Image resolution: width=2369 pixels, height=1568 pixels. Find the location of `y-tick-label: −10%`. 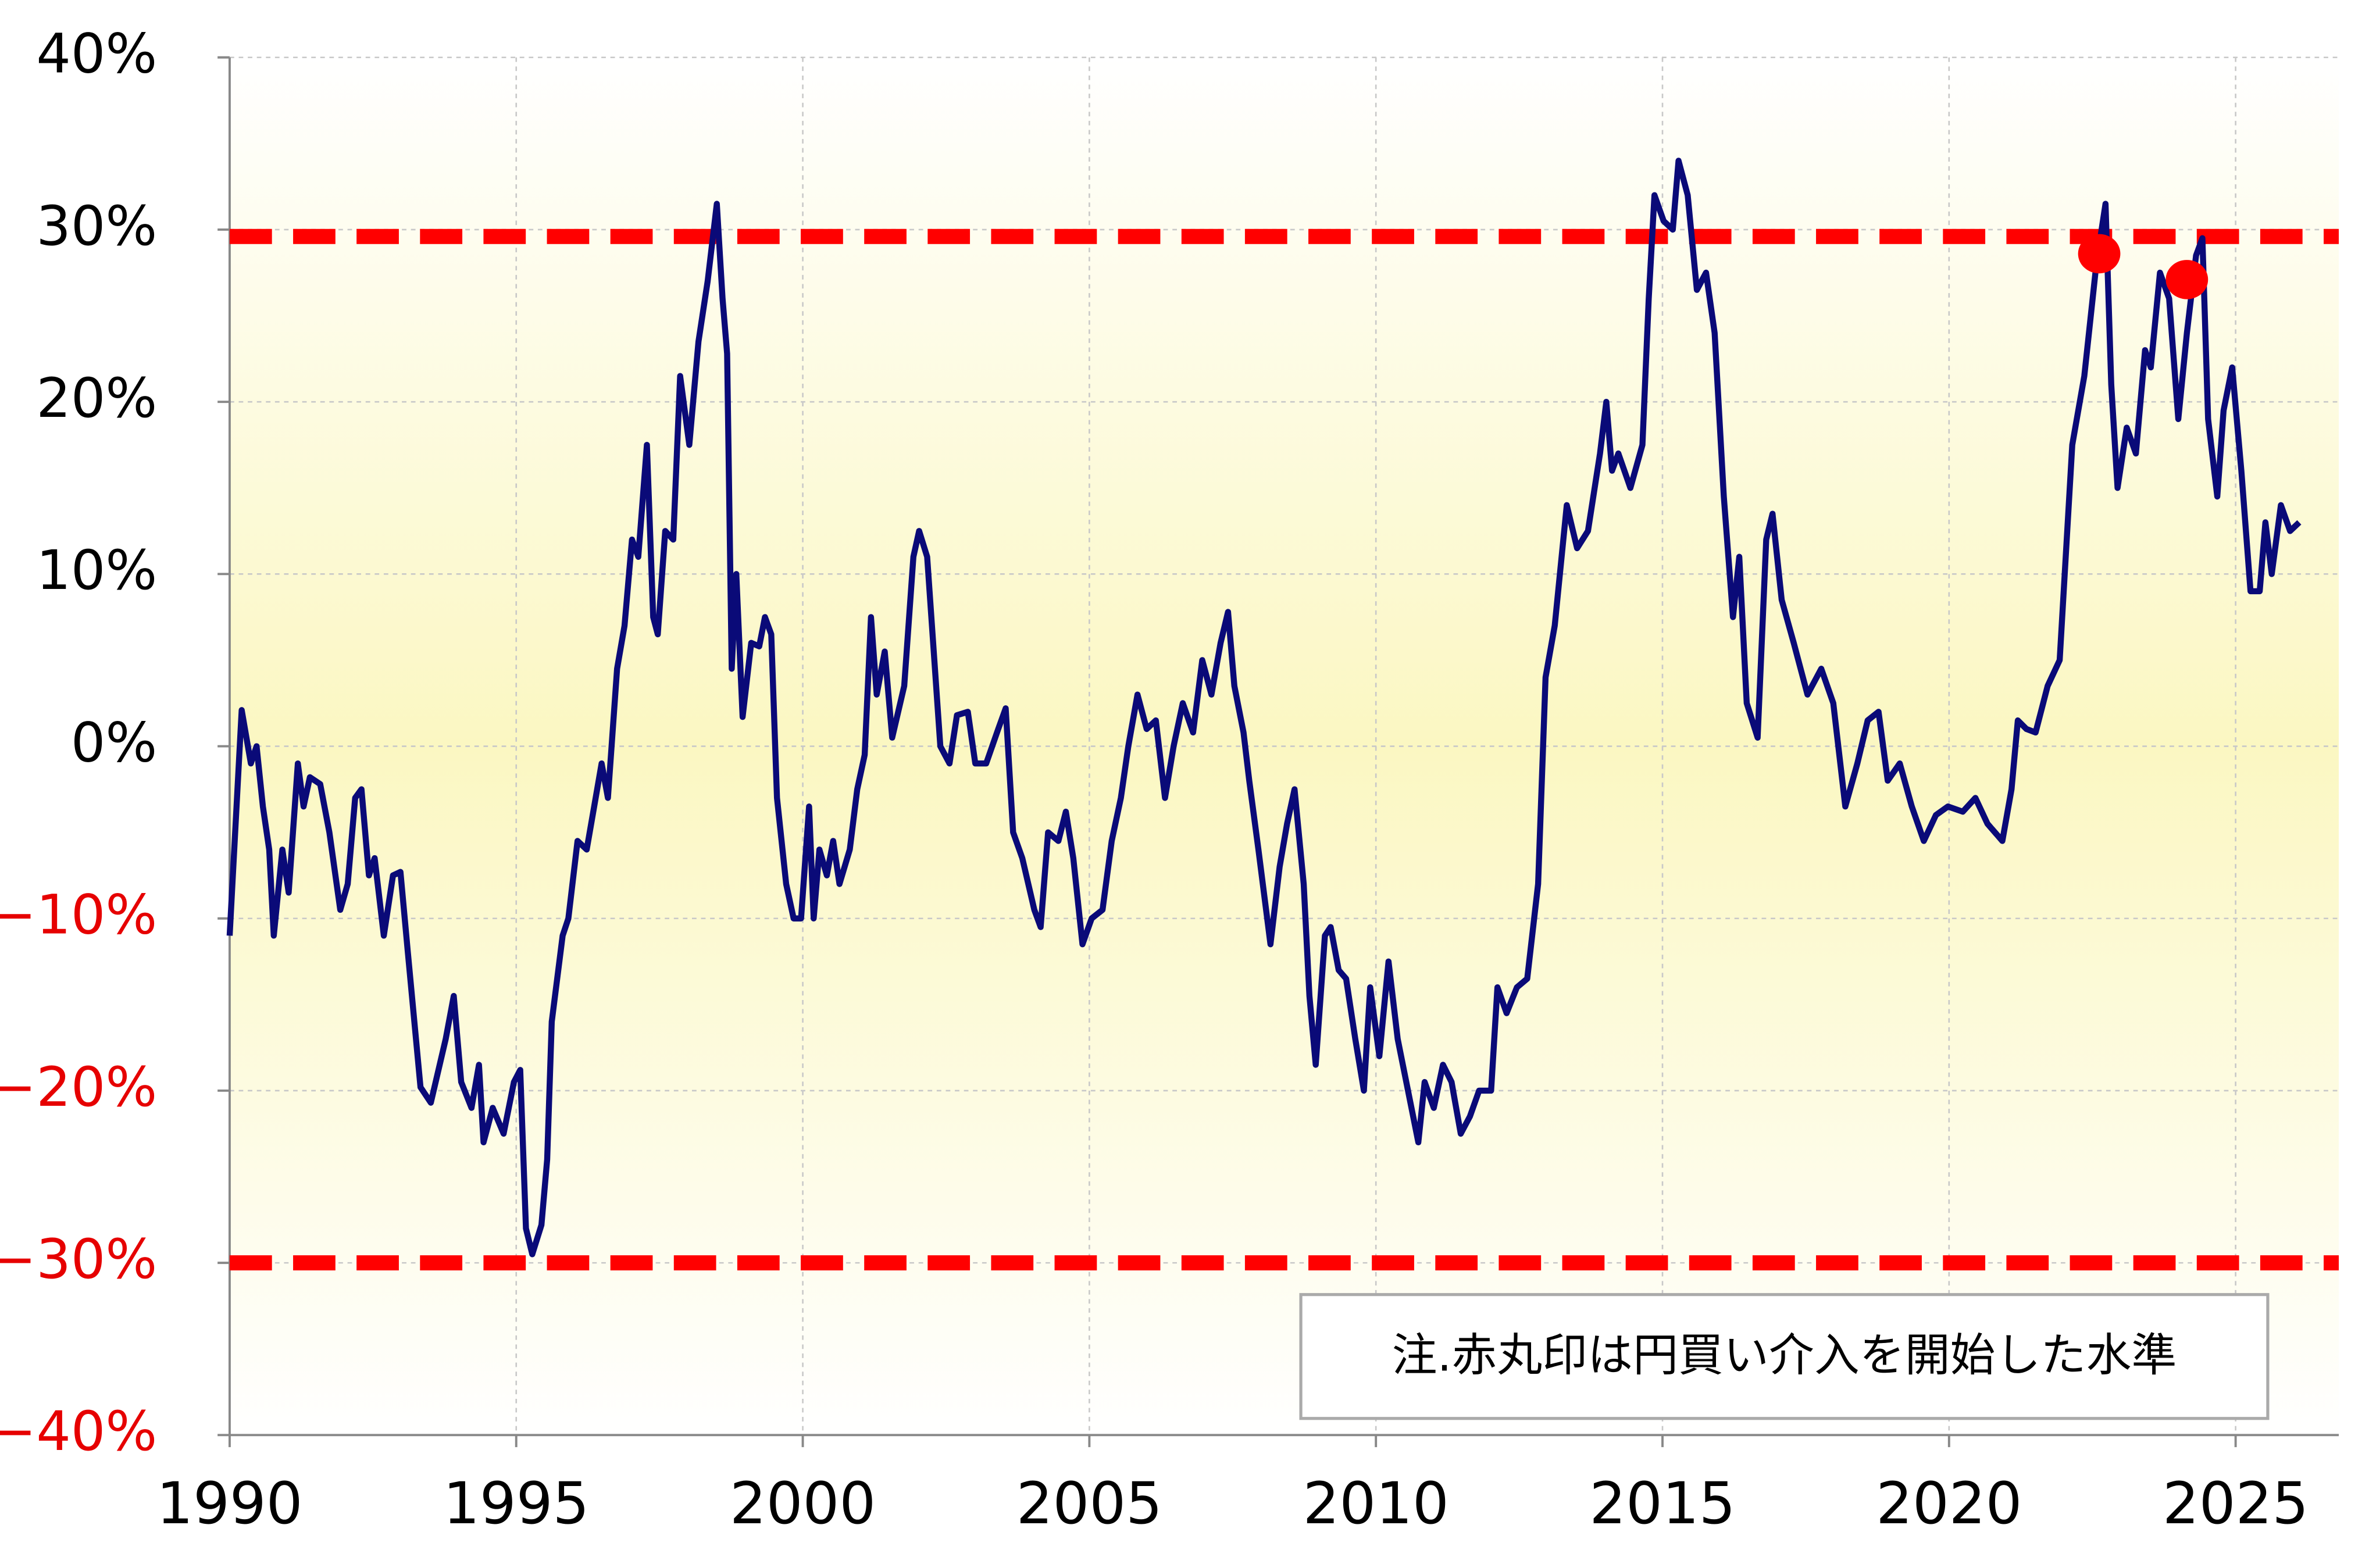

y-tick-label: −10% is located at coordinates (78, 915).